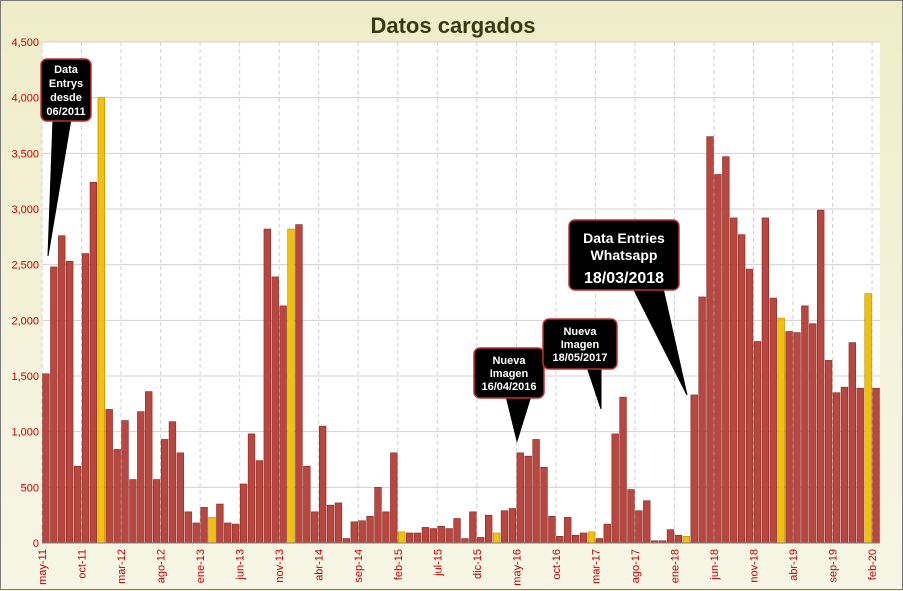  I want to click on x-tick-label: sep-19, so click(834, 566).